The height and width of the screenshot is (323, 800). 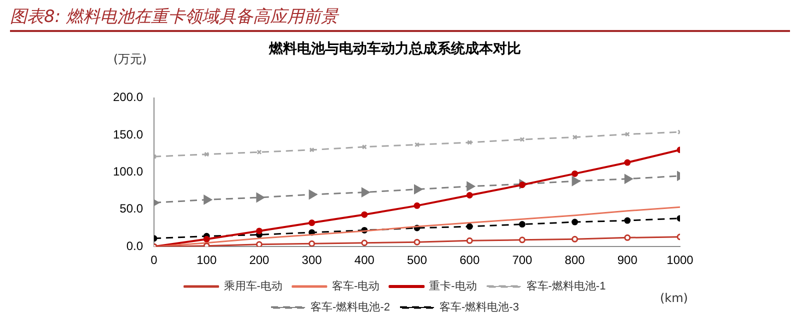 What do you see at coordinates (206, 260) in the screenshot?
I see `x-tick-label: 100` at bounding box center [206, 260].